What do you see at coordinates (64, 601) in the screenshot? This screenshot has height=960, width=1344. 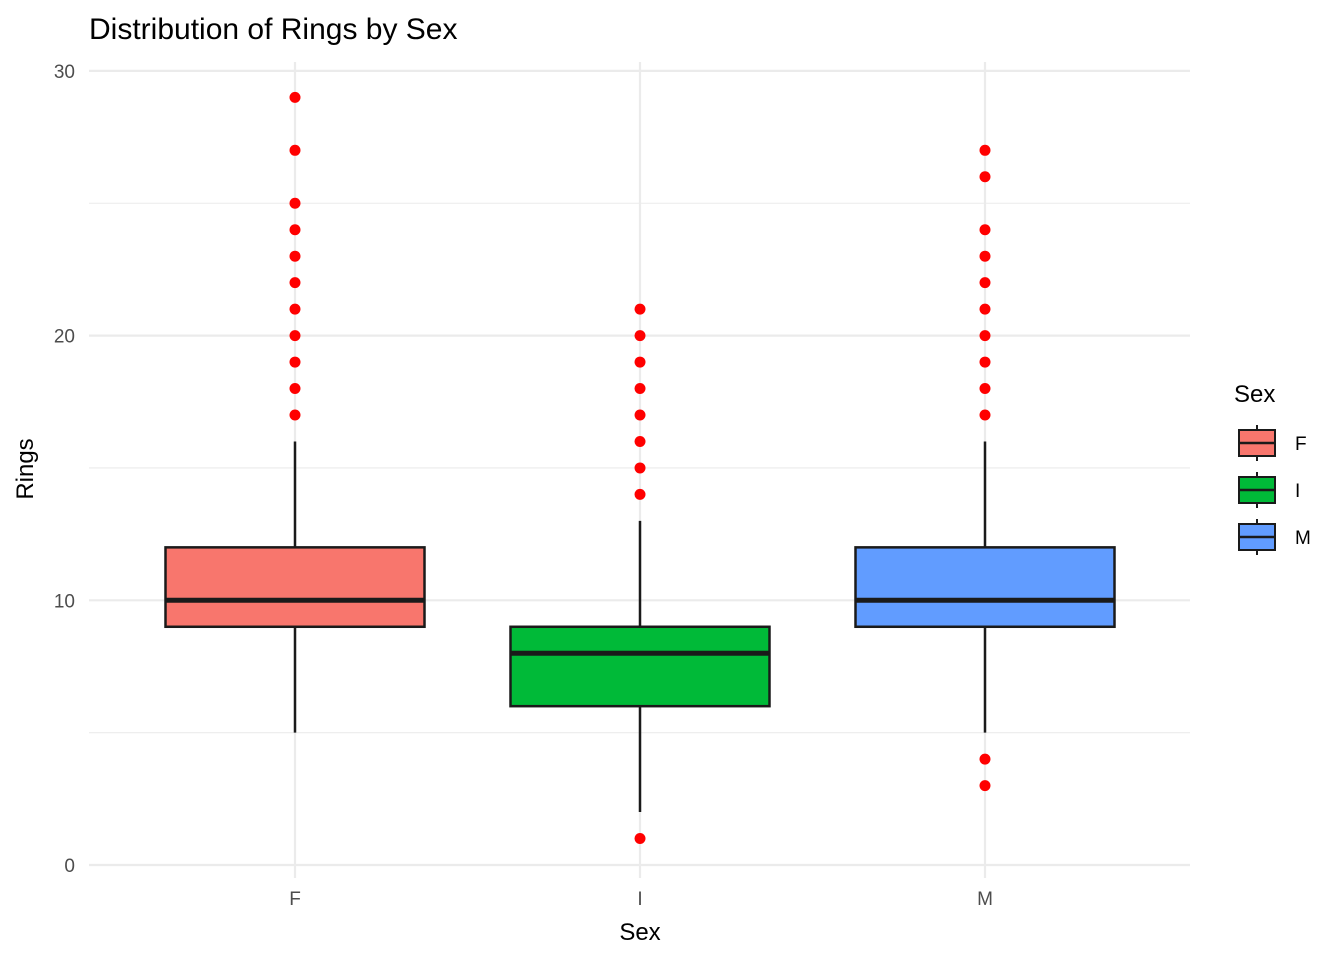 I see `y-tick-label: 10` at bounding box center [64, 601].